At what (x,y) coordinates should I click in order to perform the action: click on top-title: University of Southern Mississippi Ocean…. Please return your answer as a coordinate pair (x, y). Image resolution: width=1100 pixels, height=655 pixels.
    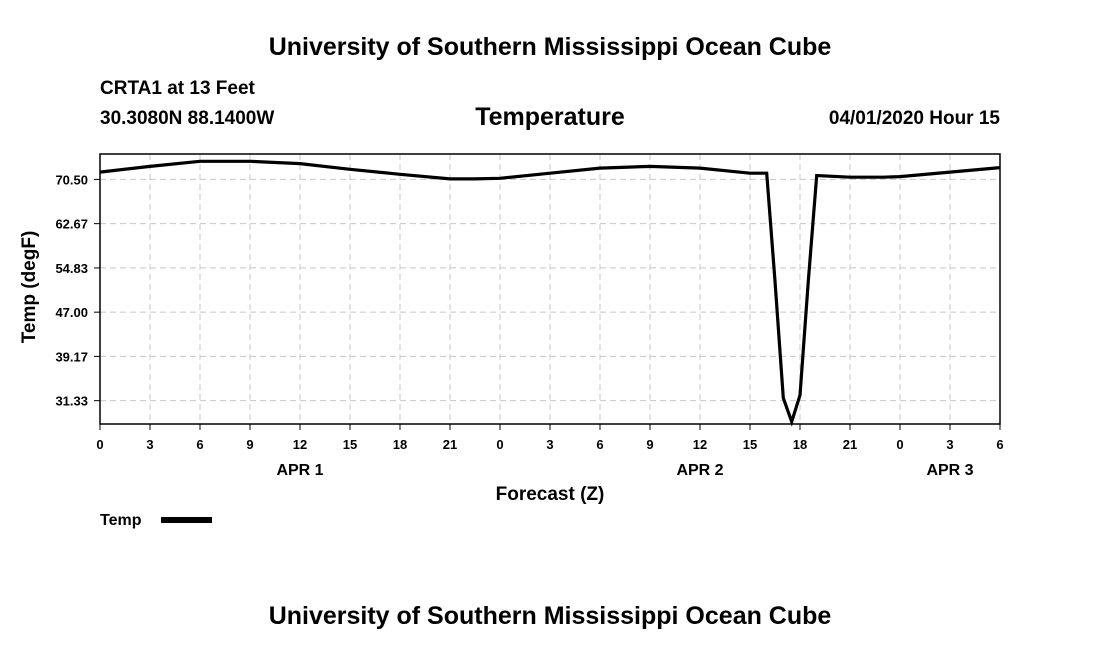
    Looking at the image, I should click on (550, 47).